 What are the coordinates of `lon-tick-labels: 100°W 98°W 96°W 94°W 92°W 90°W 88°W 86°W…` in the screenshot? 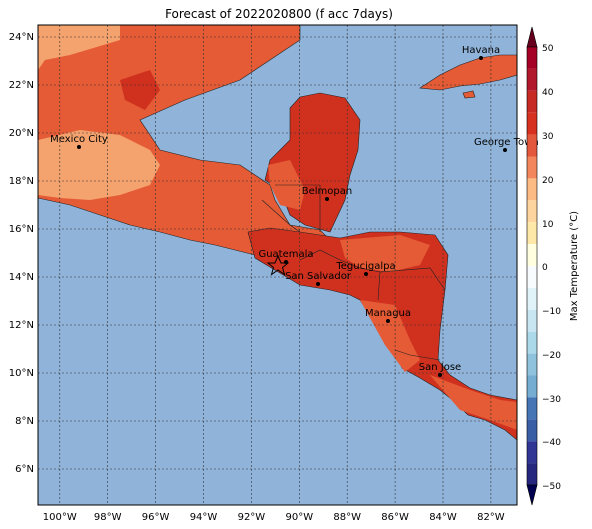 It's located at (274, 517).